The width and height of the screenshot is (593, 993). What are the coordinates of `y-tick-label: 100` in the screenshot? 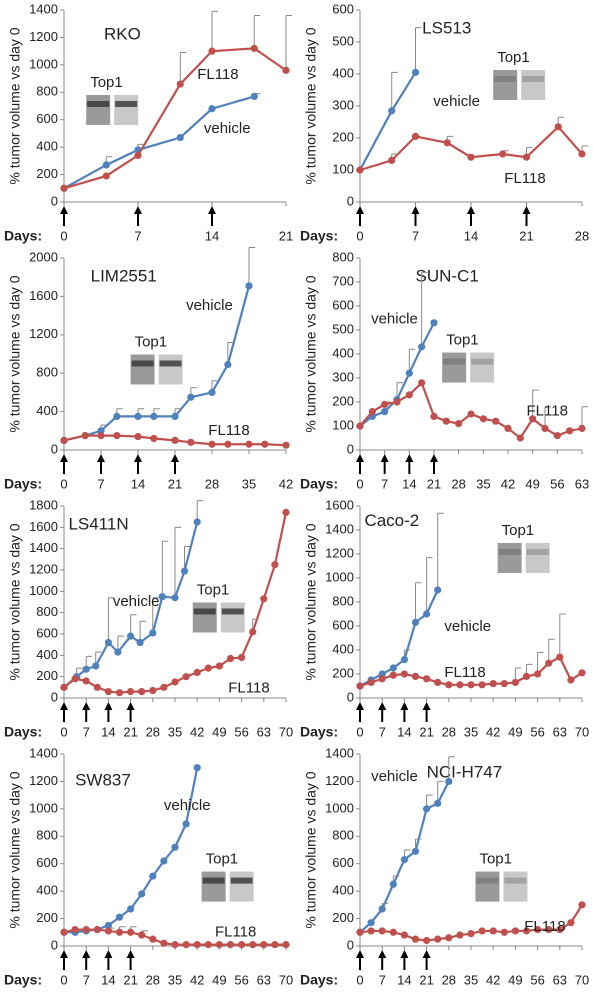 It's located at (343, 424).